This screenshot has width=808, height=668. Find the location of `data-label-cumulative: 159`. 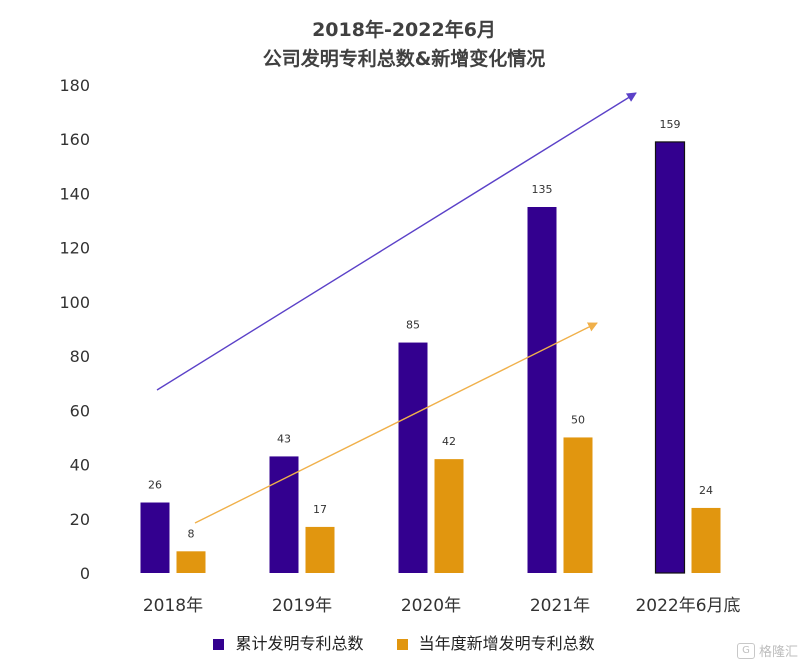

data-label-cumulative: 159 is located at coordinates (670, 124).